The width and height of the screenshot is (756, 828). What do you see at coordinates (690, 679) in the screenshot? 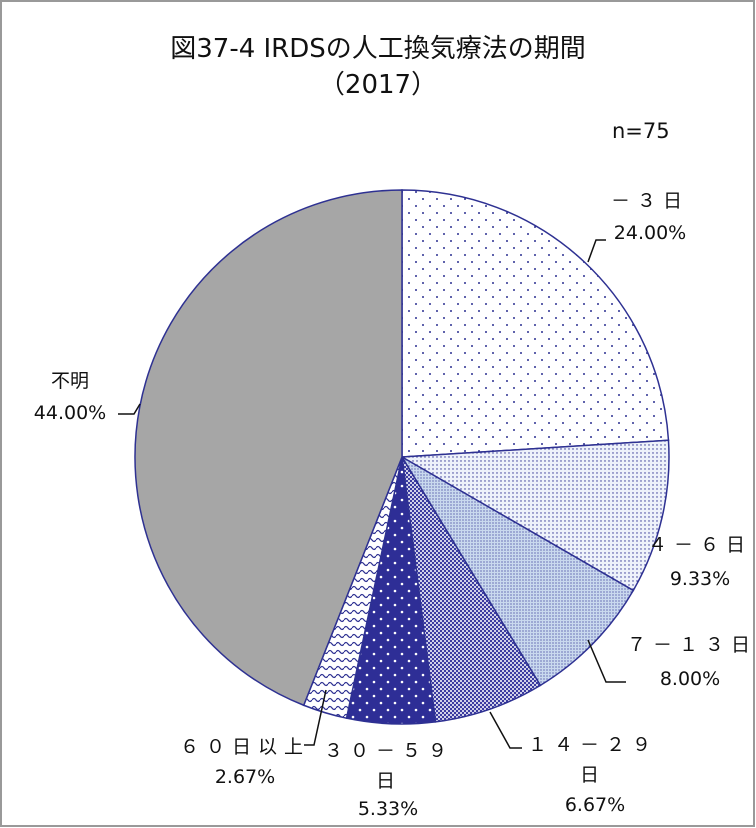
I see `value-label: 8.00%` at bounding box center [690, 679].